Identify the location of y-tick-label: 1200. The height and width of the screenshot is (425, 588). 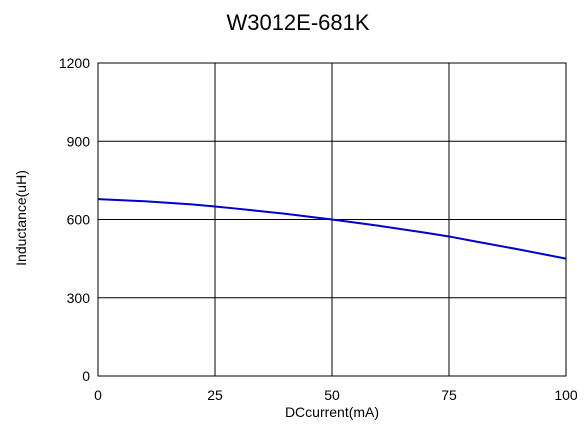
(74, 63).